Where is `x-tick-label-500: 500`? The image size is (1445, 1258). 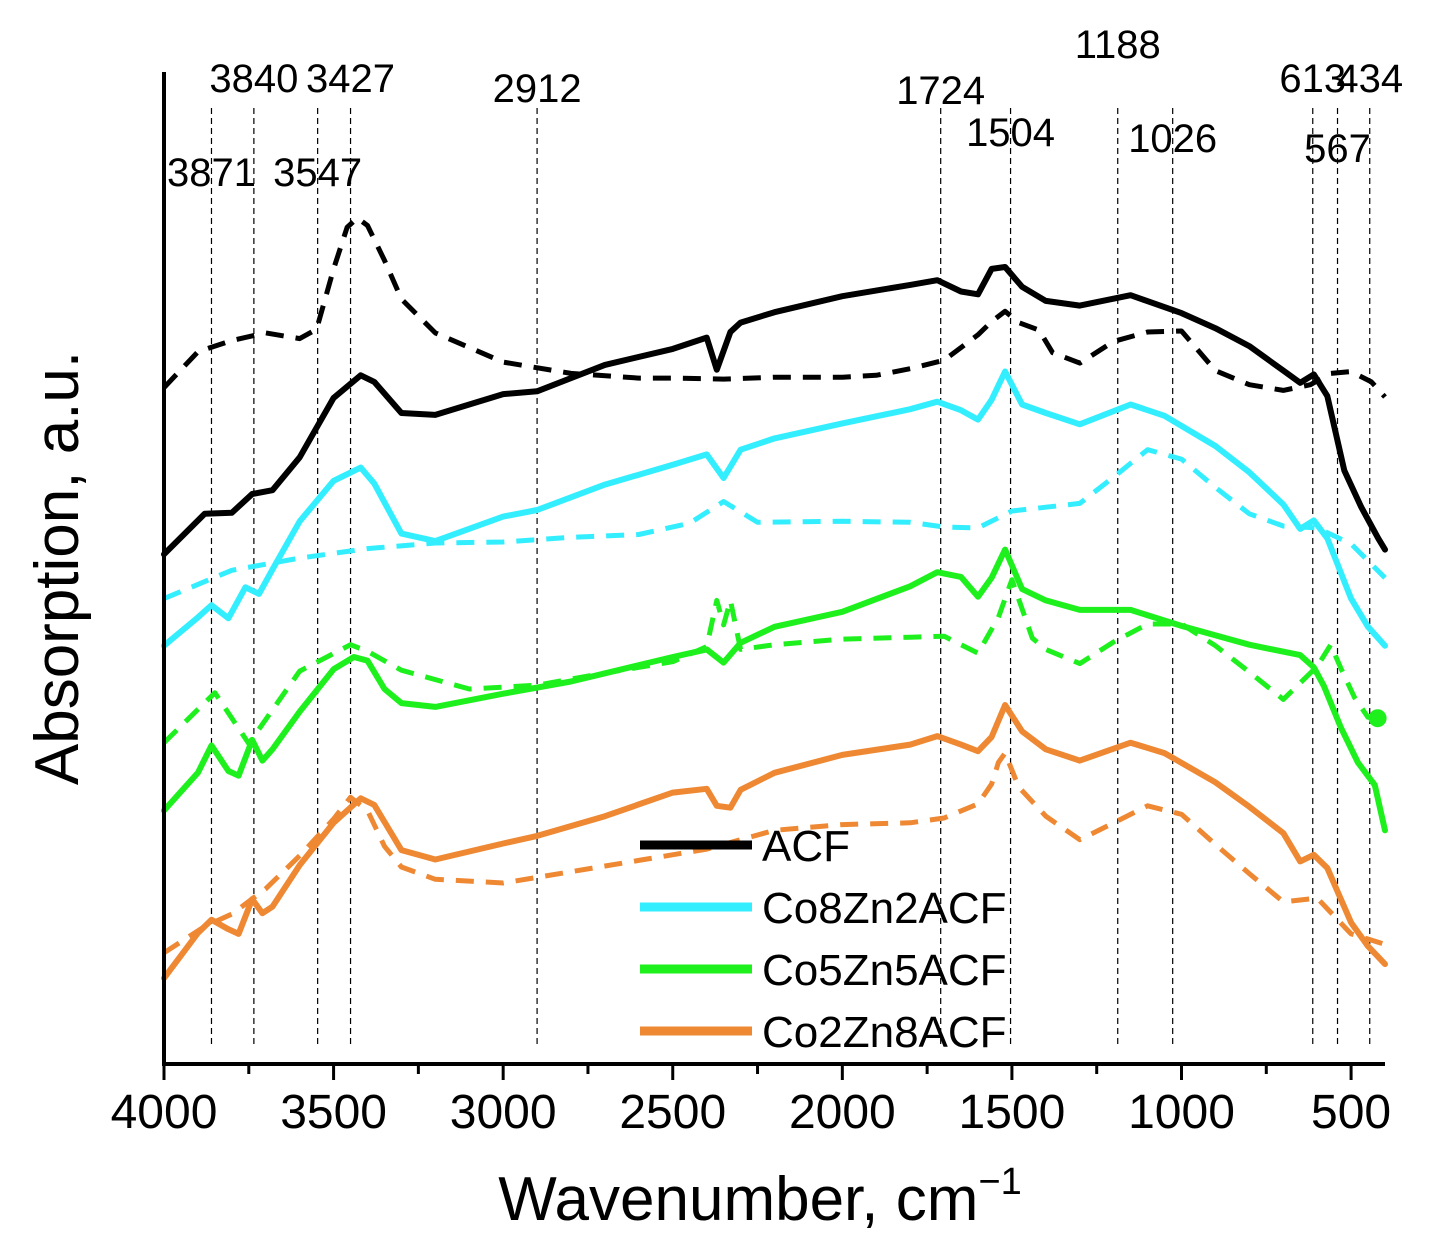
x-tick-label-500: 500 is located at coordinates (1351, 1112).